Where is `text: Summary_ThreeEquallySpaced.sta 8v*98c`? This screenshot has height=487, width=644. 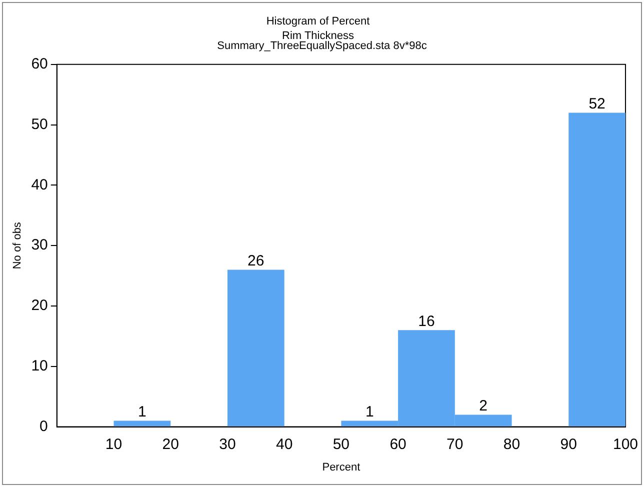
text: Summary_ThreeEquallySpaced.sta 8v*98c is located at coordinates (322, 46).